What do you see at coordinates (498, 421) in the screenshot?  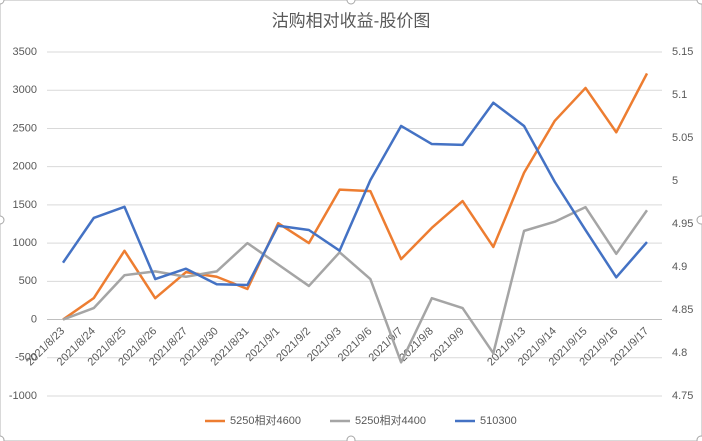 I see `legend-label: 510300` at bounding box center [498, 421].